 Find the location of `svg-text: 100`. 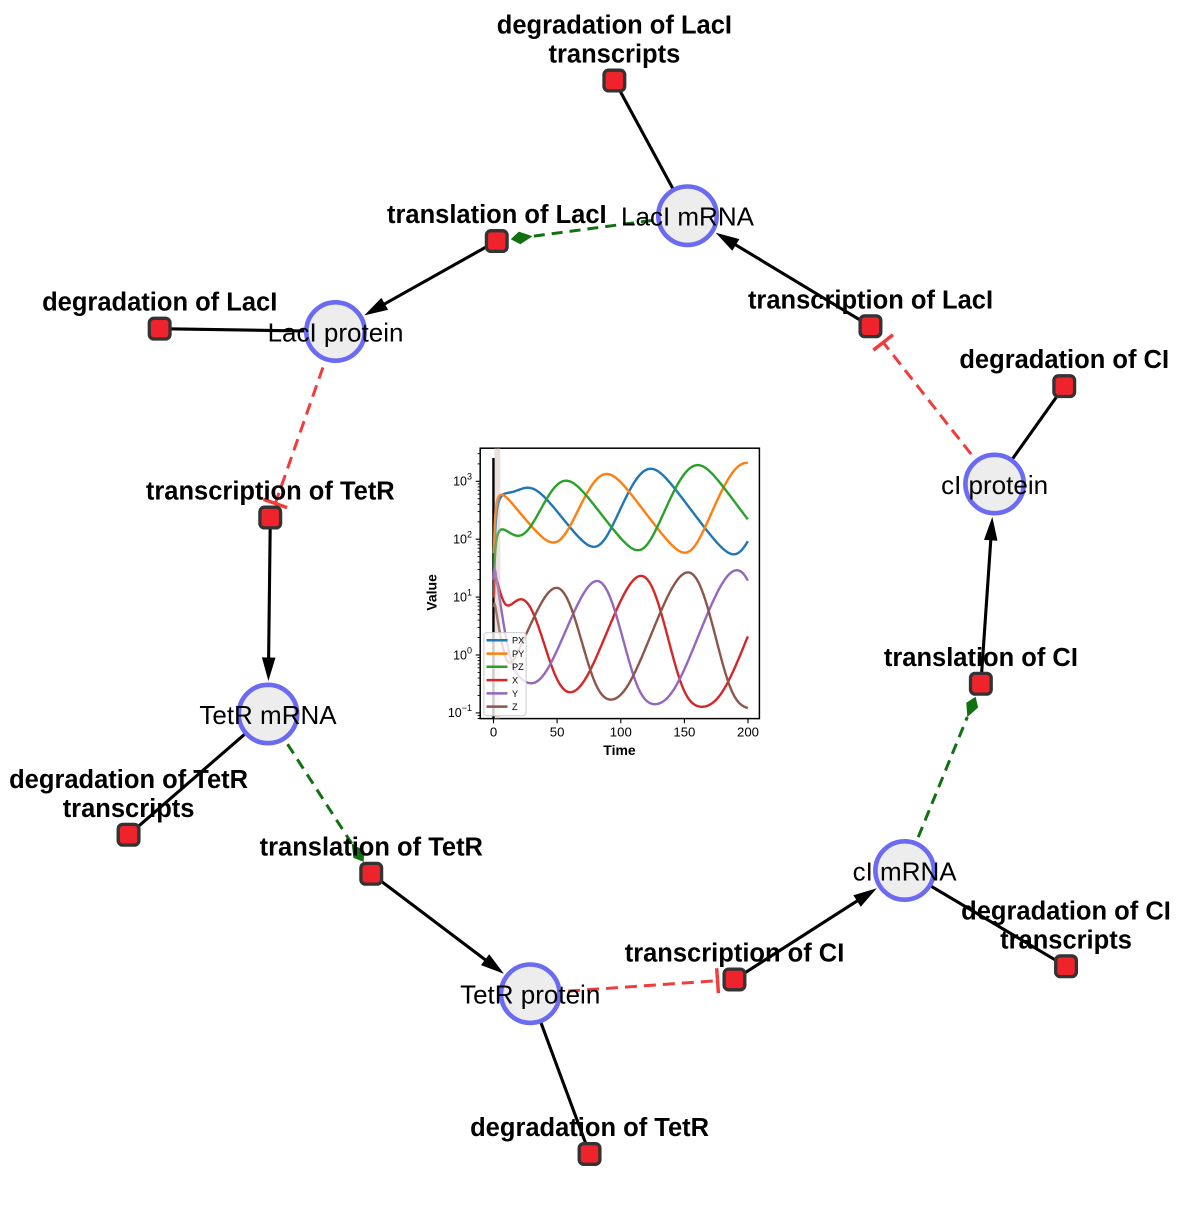

svg-text: 100 is located at coordinates (621, 731).